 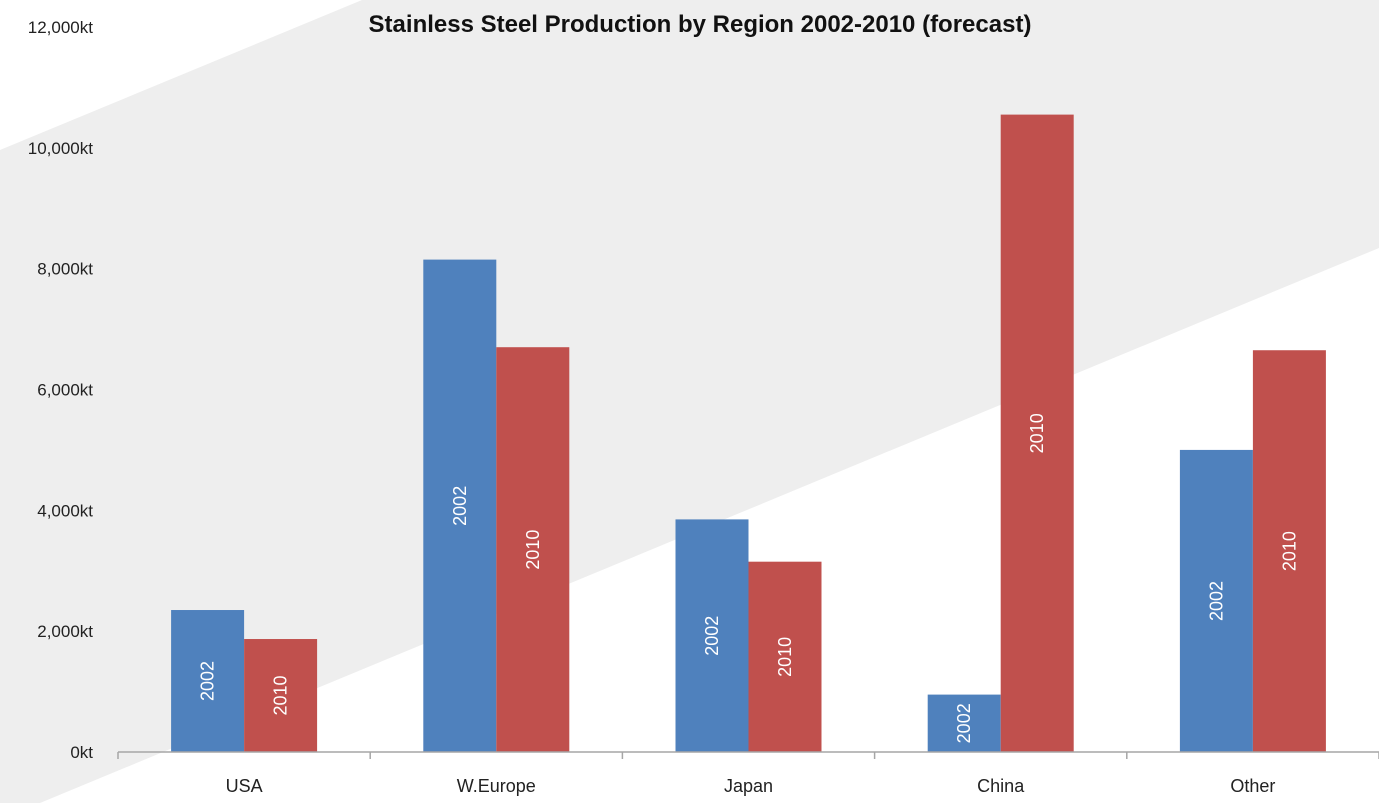 What do you see at coordinates (181, 75) in the screenshot?
I see `background-wedge` at bounding box center [181, 75].